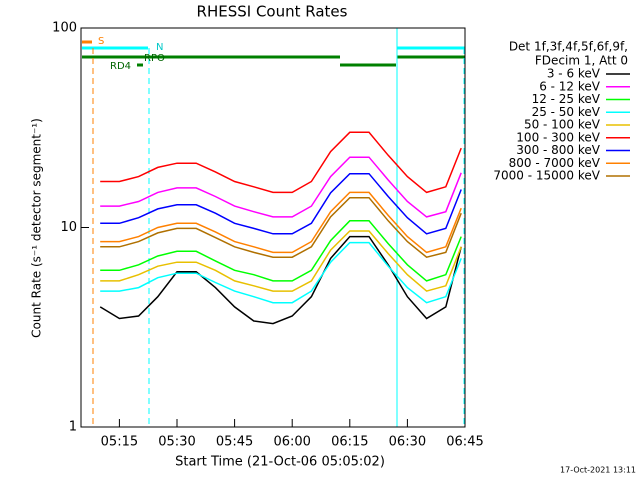 The width and height of the screenshot is (640, 480). I want to click on legend-header: Det 1f,3f,4f,5f,6f,9f,, so click(568, 47).